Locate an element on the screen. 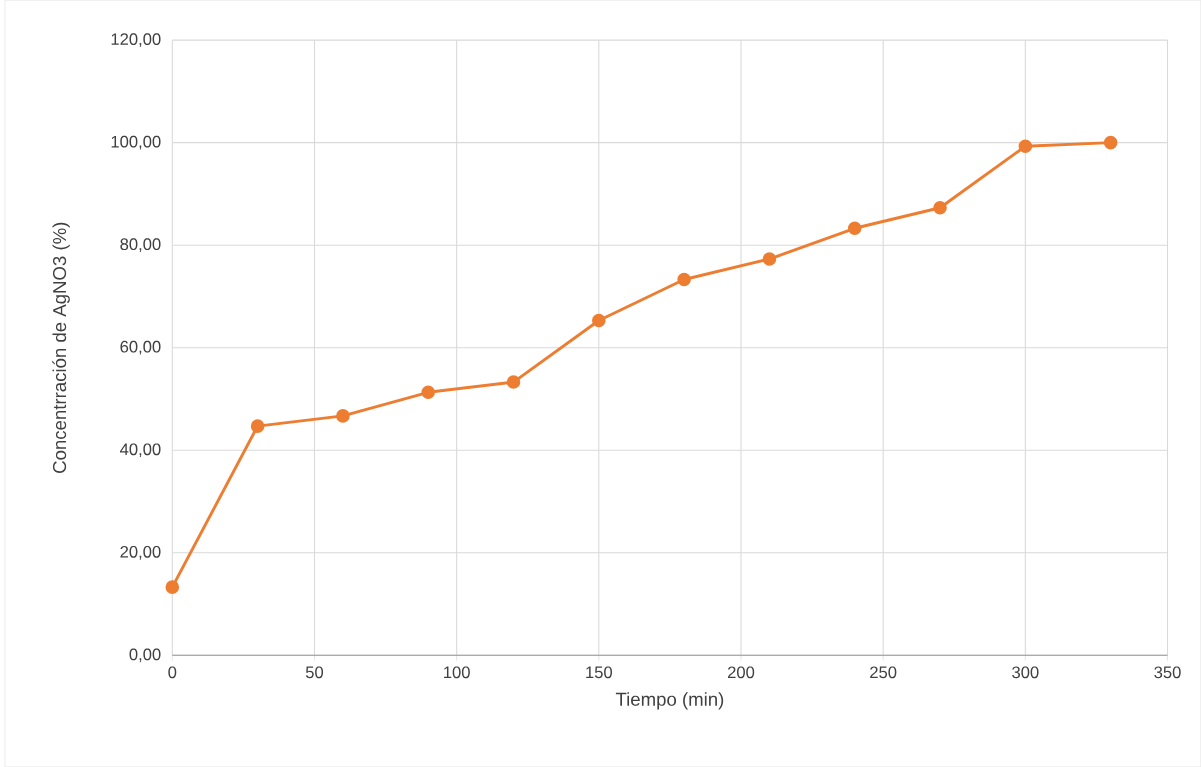 This screenshot has width=1201, height=767. y-tick-label: 60,00 is located at coordinates (140, 347).